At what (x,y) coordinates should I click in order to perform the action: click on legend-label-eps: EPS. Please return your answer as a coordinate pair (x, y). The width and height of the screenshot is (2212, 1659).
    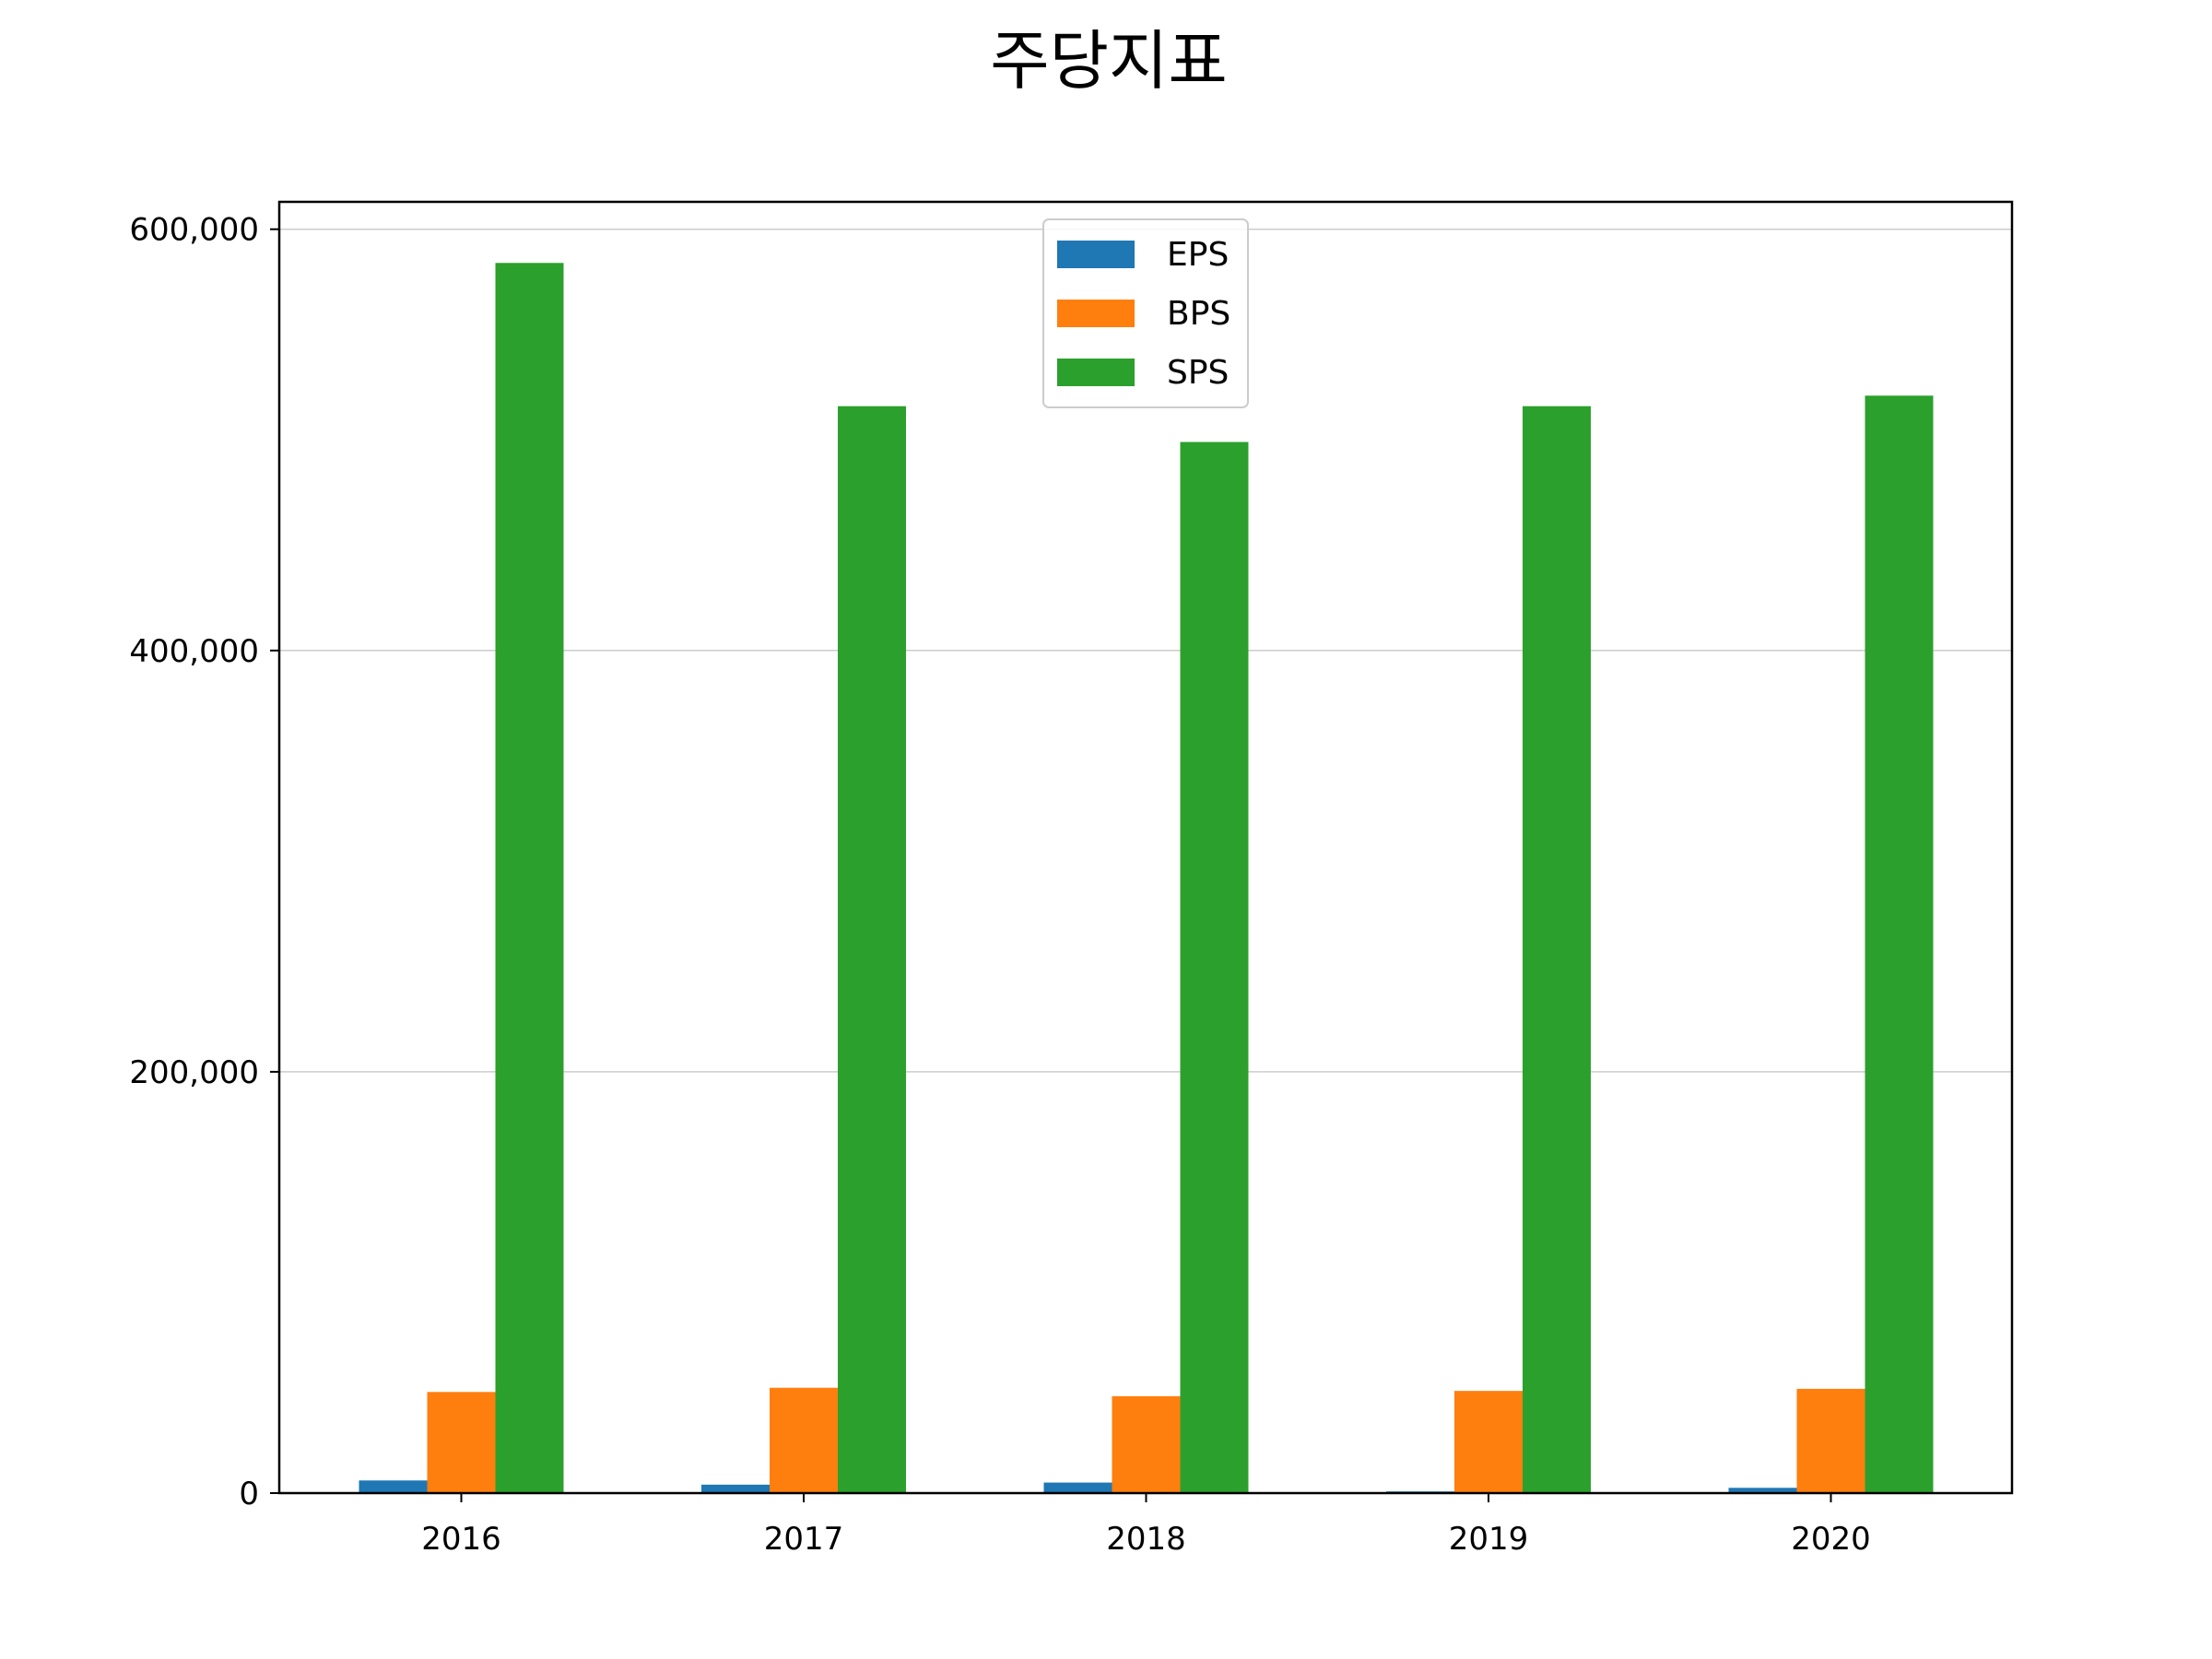
    Looking at the image, I should click on (1198, 255).